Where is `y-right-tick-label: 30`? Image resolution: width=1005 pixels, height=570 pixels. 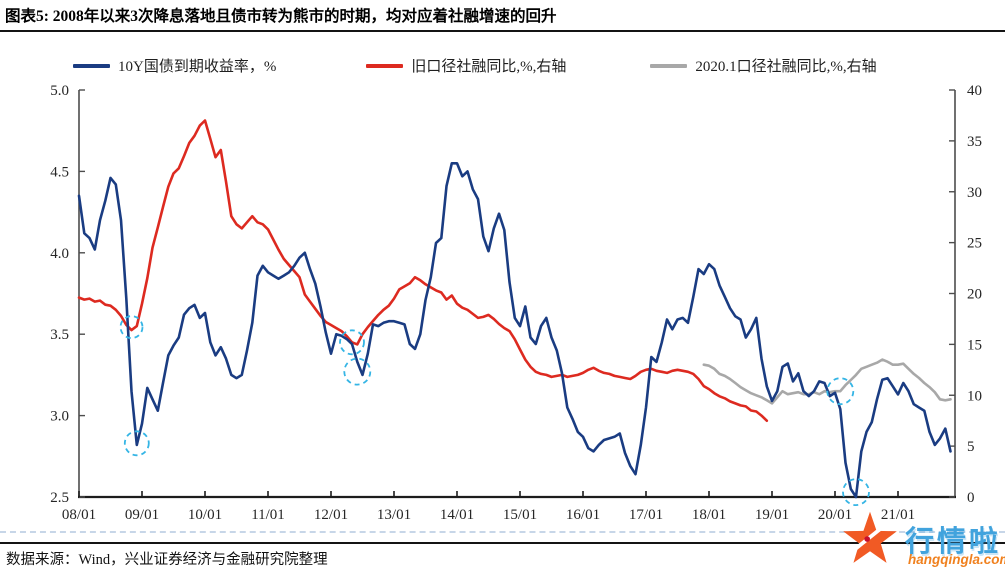
y-right-tick-label: 30 is located at coordinates (974, 193).